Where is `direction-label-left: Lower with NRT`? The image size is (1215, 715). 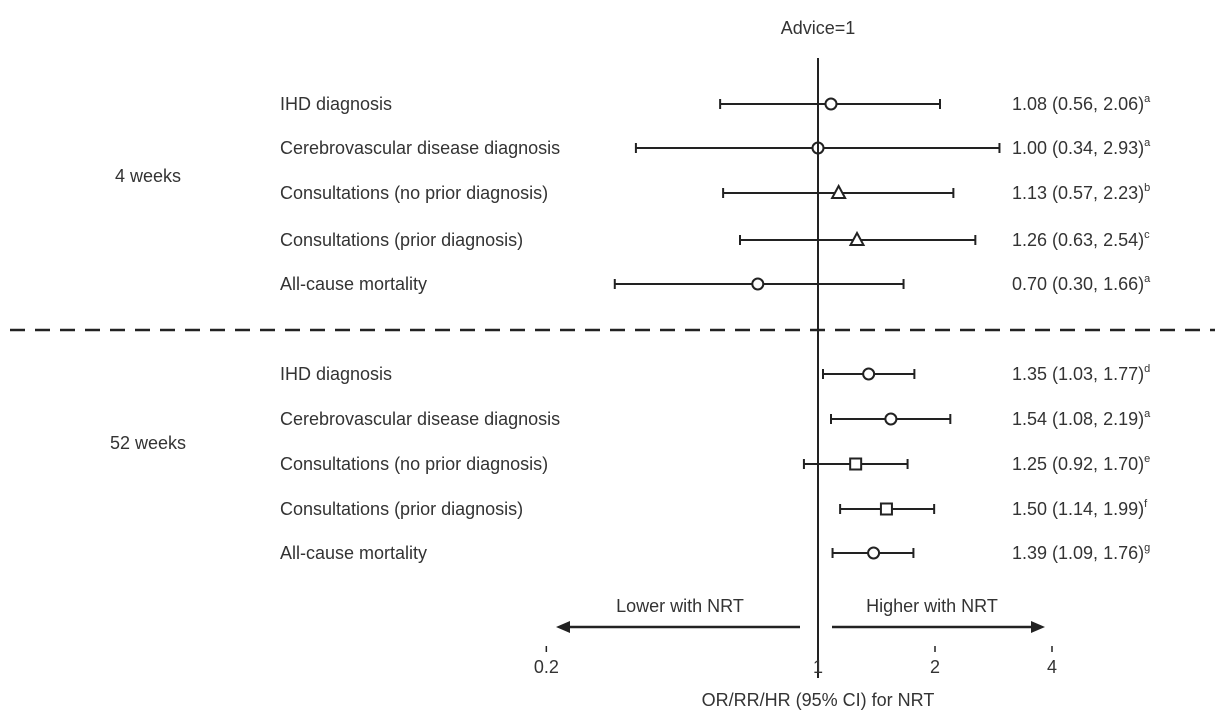 direction-label-left: Lower with NRT is located at coordinates (680, 606).